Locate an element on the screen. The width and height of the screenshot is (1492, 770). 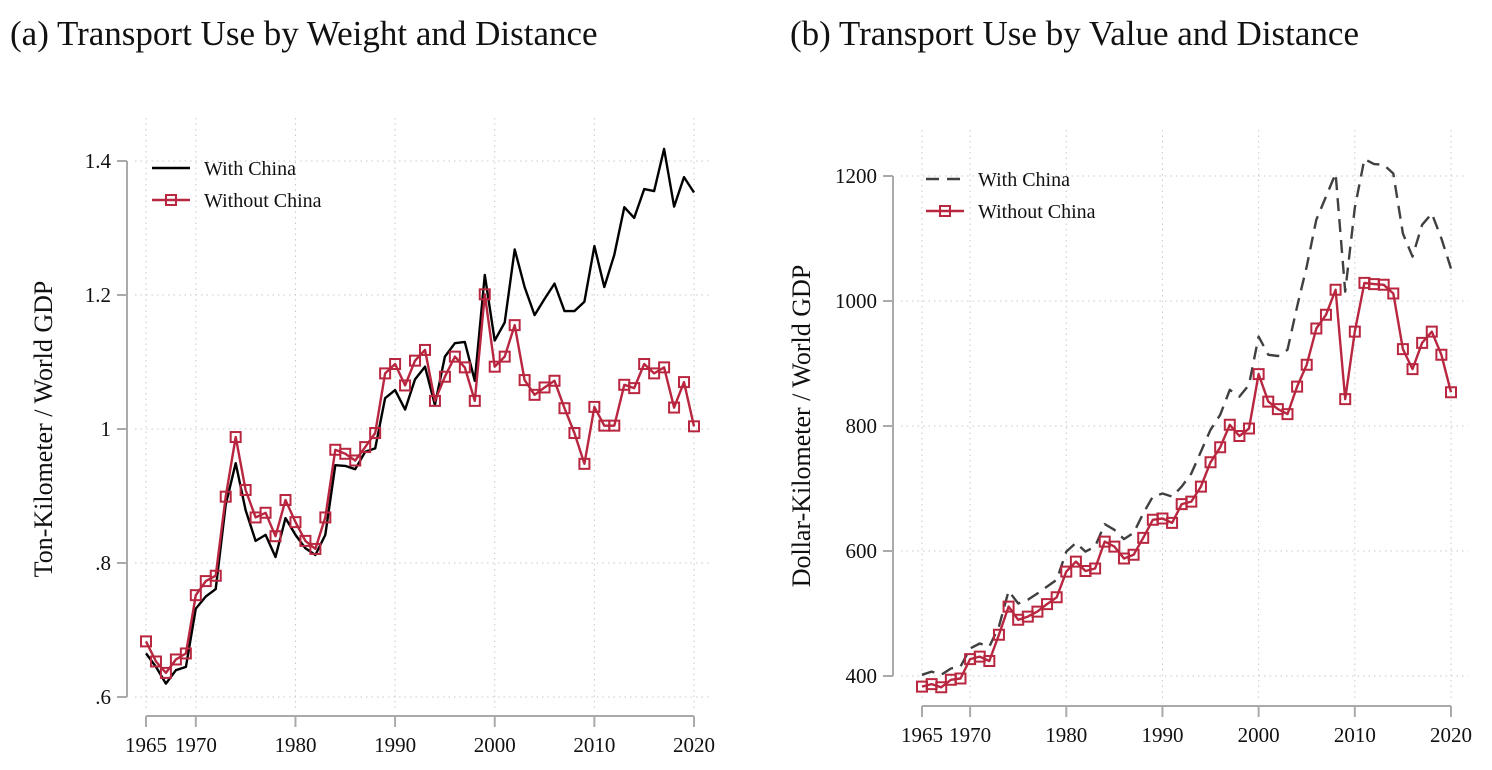
legend-label: With China is located at coordinates (1024, 180).